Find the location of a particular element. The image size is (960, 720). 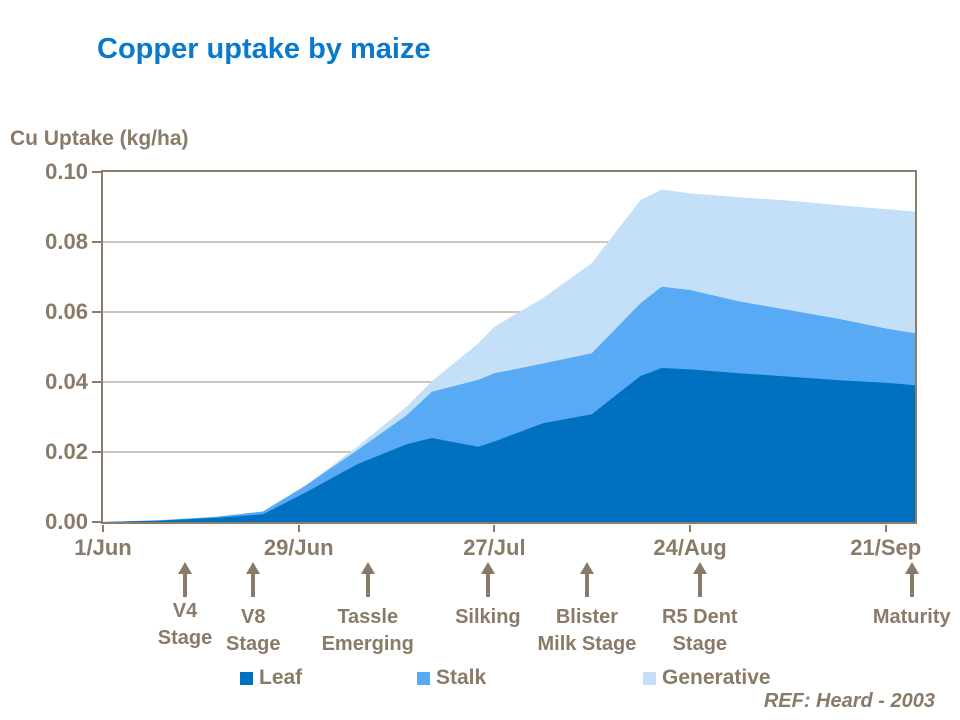

x-axis-tick-label: 29/Jun is located at coordinates (298, 547).